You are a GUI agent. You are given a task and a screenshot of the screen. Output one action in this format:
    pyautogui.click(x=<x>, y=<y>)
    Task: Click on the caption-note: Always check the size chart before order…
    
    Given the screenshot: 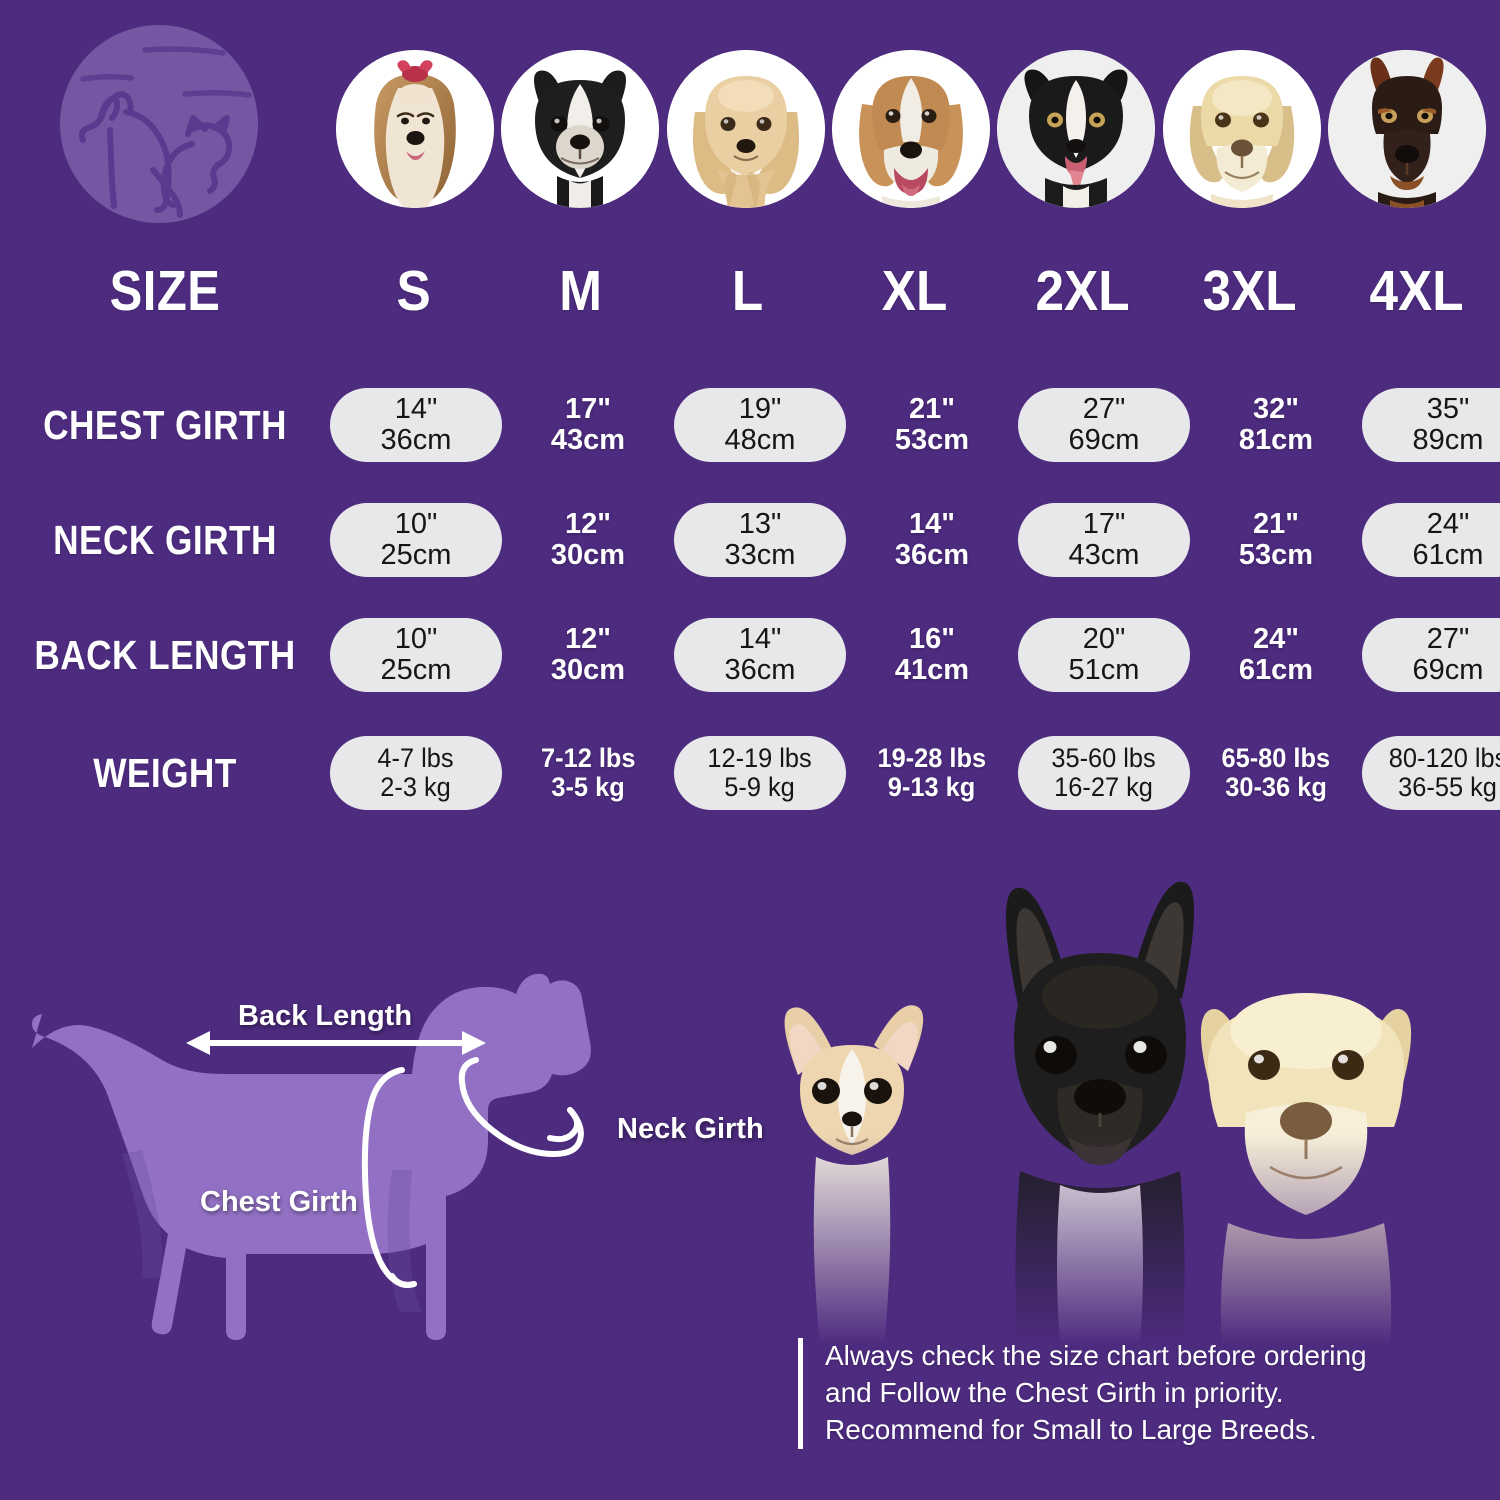 What is the action you would take?
    pyautogui.click(x=1143, y=1393)
    